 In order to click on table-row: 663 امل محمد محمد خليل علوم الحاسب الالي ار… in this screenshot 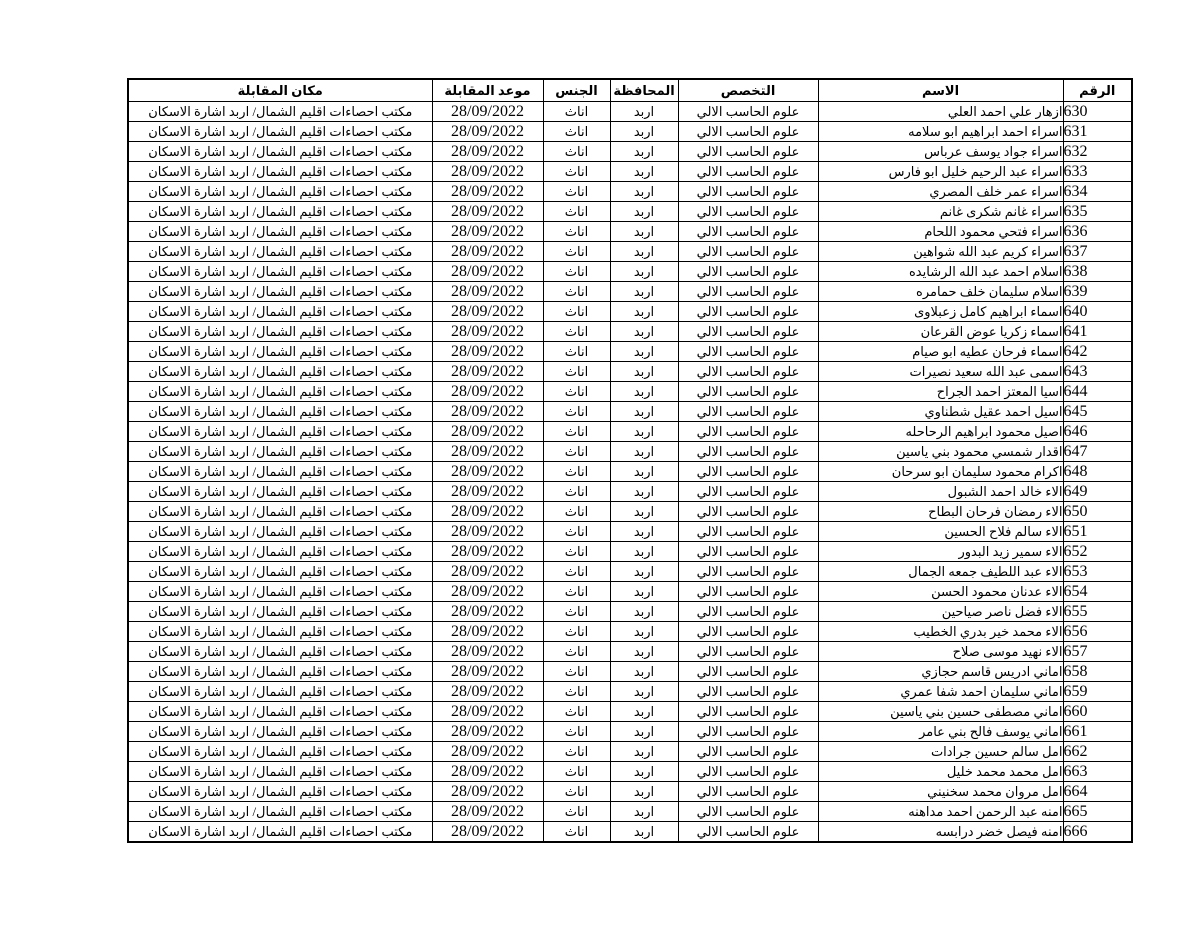, I will do `click(630, 771)`.